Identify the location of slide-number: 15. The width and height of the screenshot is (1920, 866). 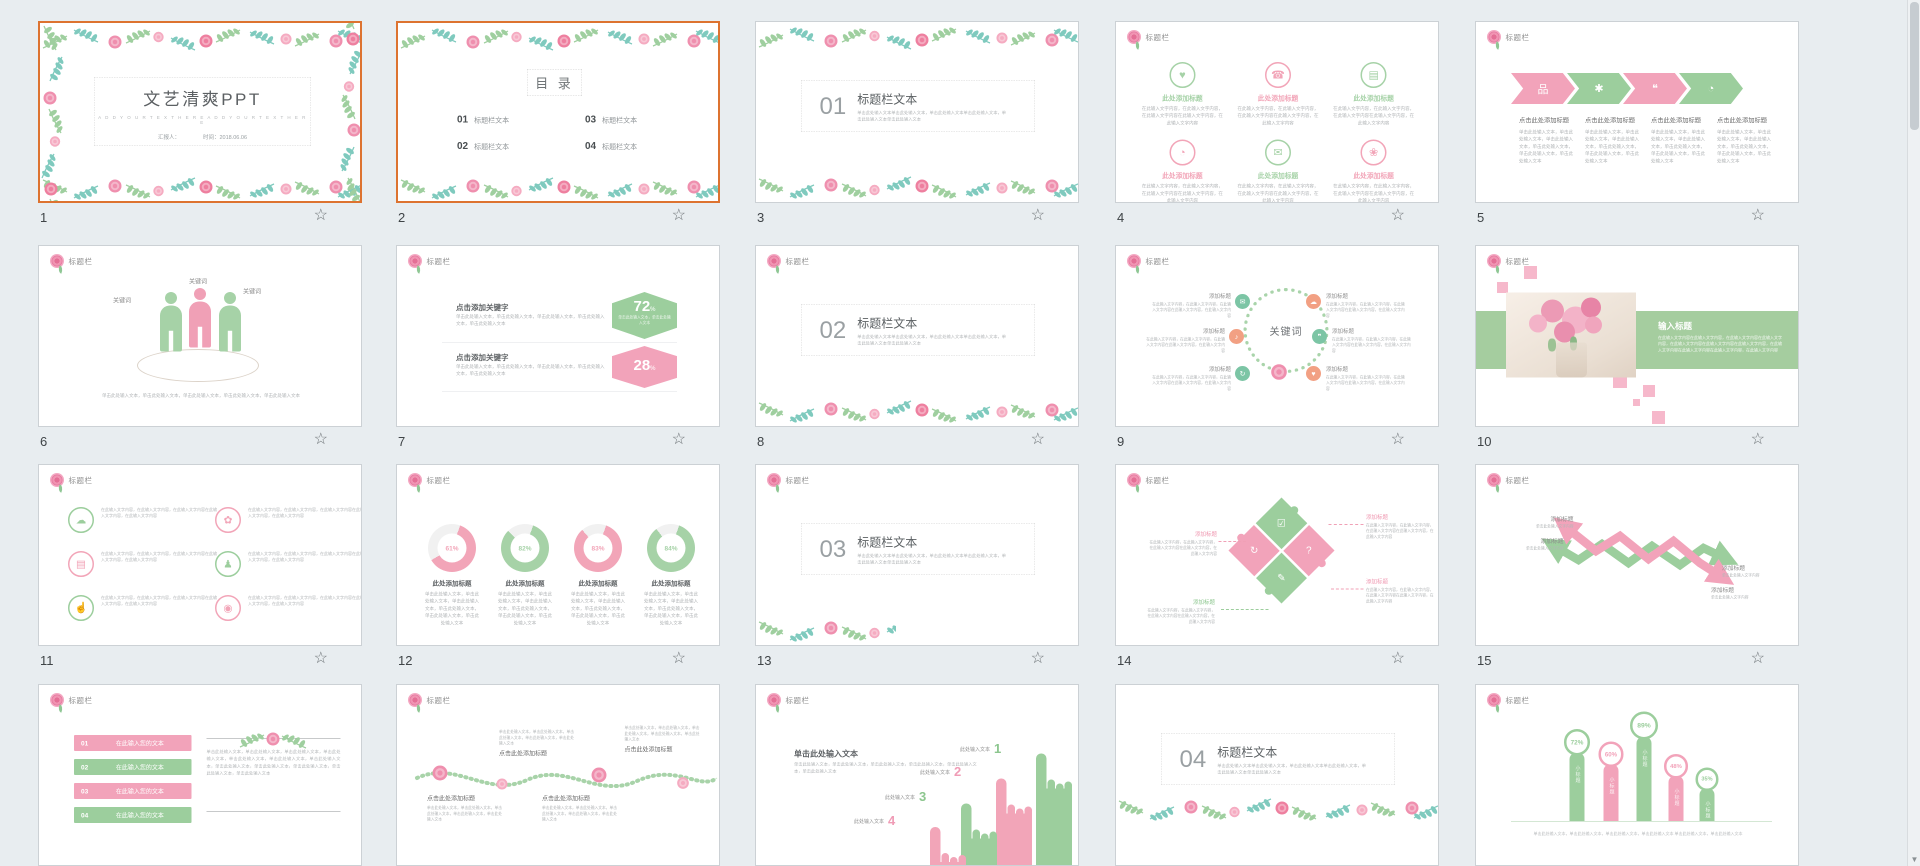
(1484, 660).